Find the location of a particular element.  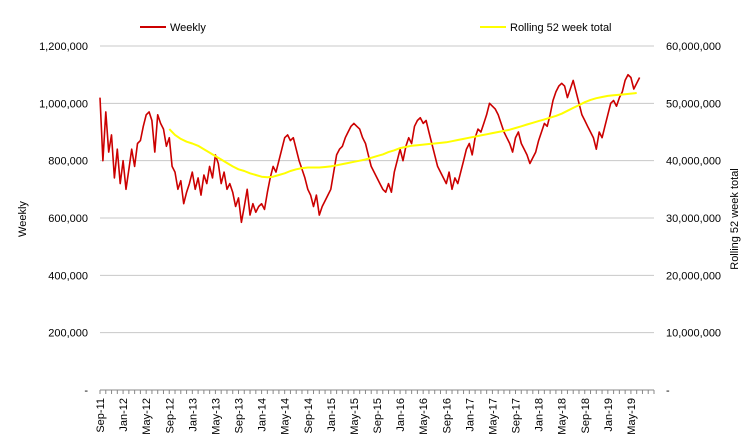

right-tick-label: - is located at coordinates (668, 391).